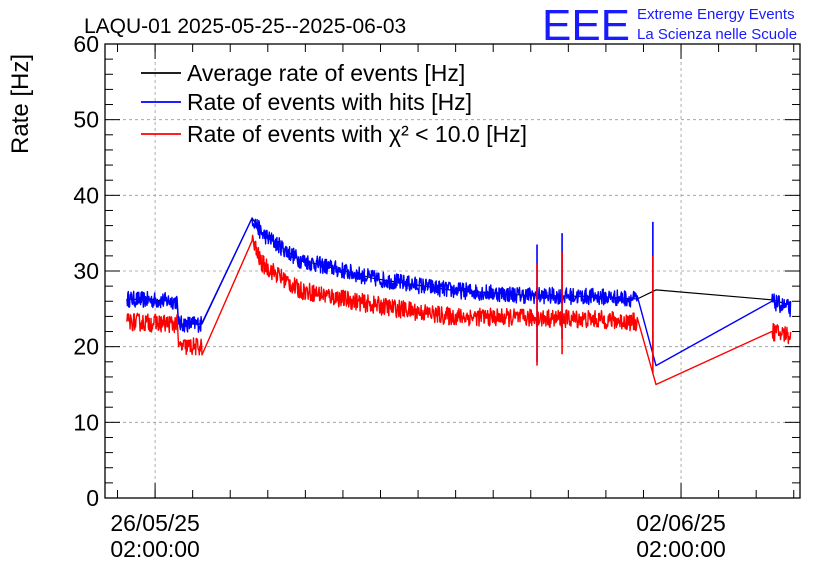 The image size is (836, 572). What do you see at coordinates (86, 195) in the screenshot?
I see `y-tick-label: 40` at bounding box center [86, 195].